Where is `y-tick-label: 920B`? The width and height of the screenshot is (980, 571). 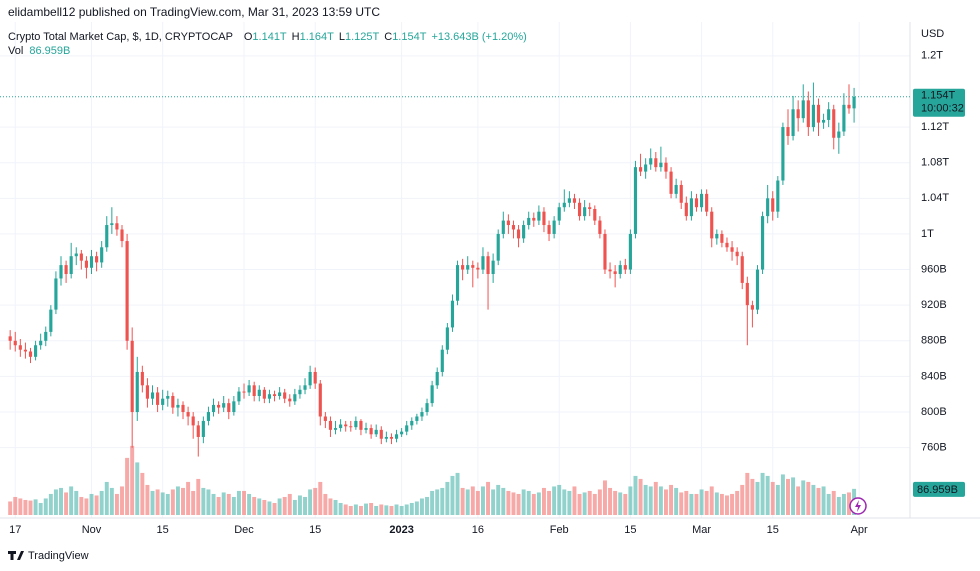 y-tick-label: 920B is located at coordinates (934, 305).